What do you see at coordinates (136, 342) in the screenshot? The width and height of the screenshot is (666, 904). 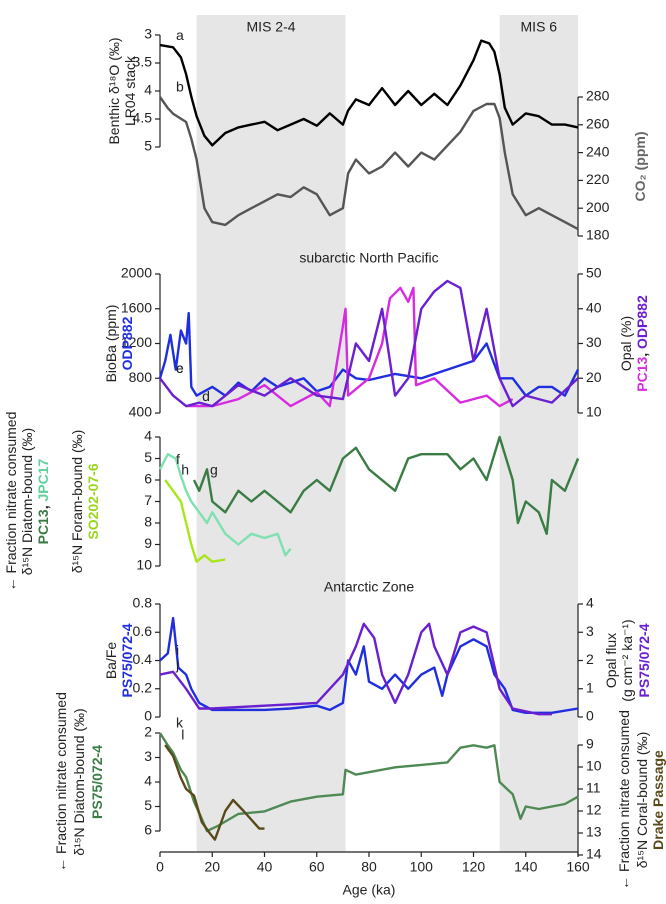 I see `y-tick-label: 1200` at bounding box center [136, 342].